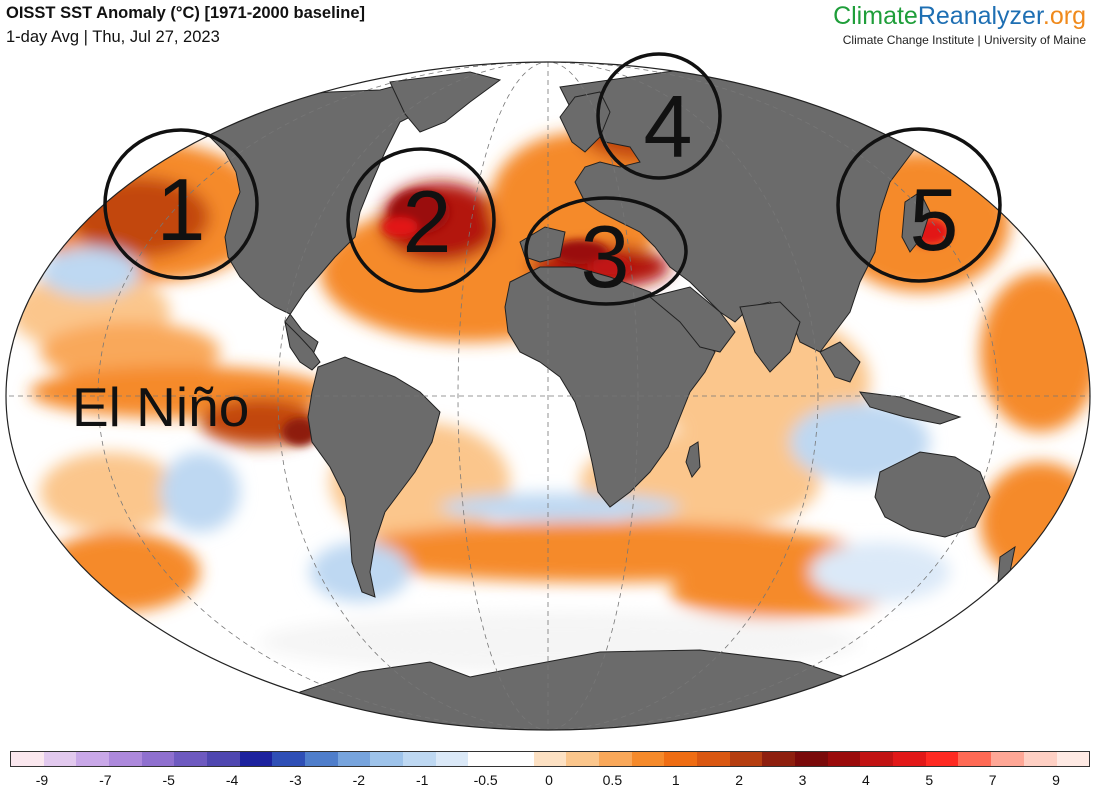 This screenshot has height=794, width=1100. Describe the element at coordinates (113, 37) in the screenshot. I see `map-subtitle: 1-day Avg | Thu, Jul 27, 2023` at that location.